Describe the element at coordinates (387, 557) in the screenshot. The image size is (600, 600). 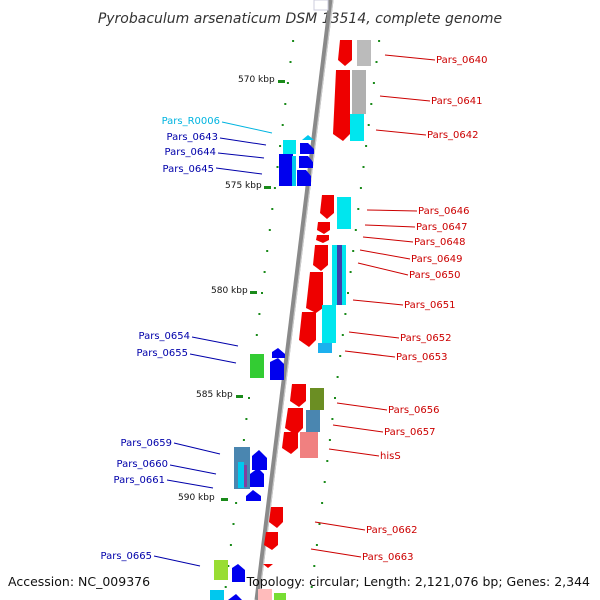
I see `label-pars-0663: Pars_0663` at that location.